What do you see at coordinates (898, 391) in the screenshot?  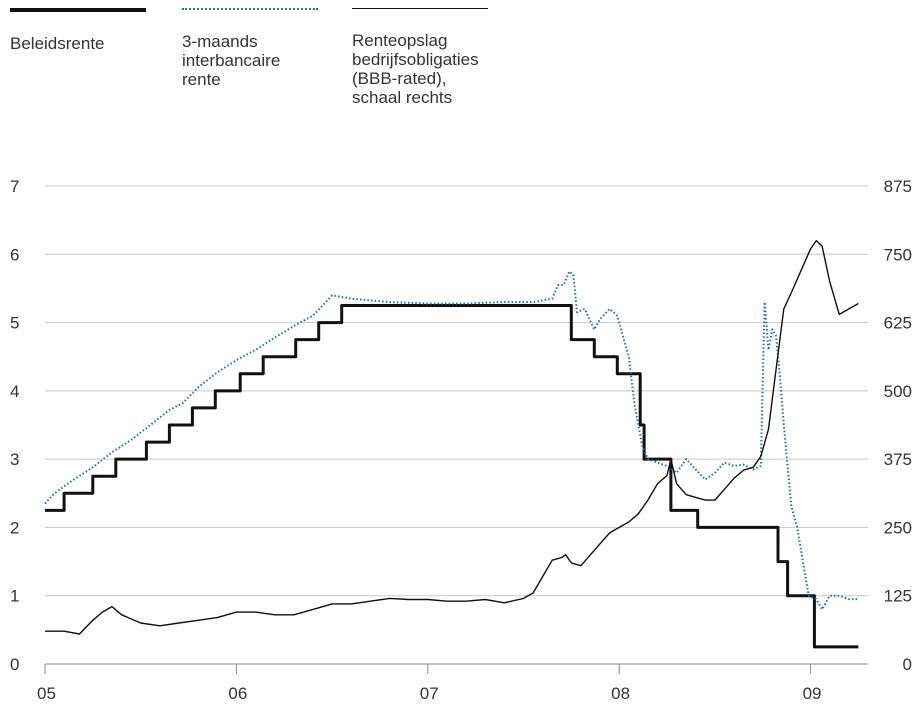 I see `y-right-tick-label: 500` at bounding box center [898, 391].